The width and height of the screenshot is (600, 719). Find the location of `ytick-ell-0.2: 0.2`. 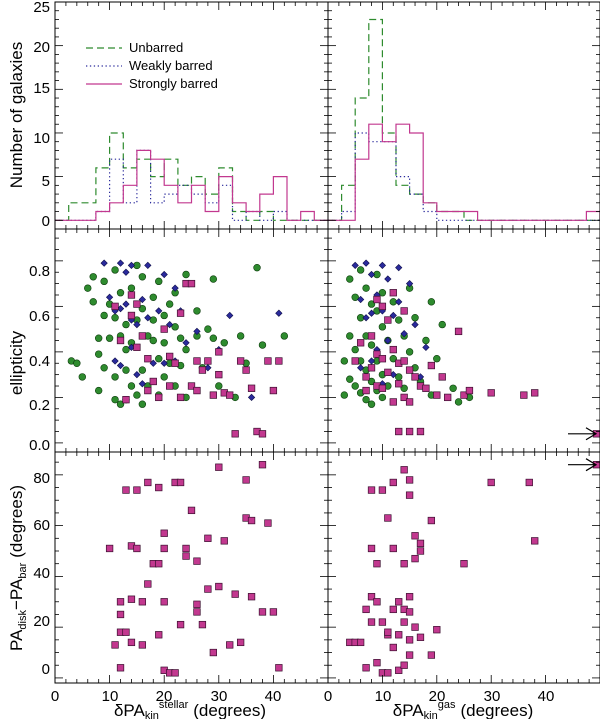

ytick-ell-0.2: 0.2 is located at coordinates (39, 405).